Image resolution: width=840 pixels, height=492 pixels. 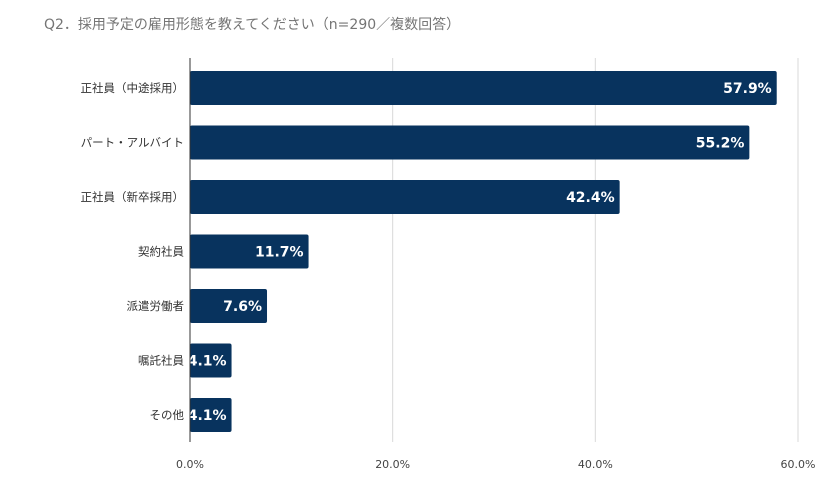 What do you see at coordinates (132, 143) in the screenshot?
I see `category-label-1: パート・アルバイト` at bounding box center [132, 143].